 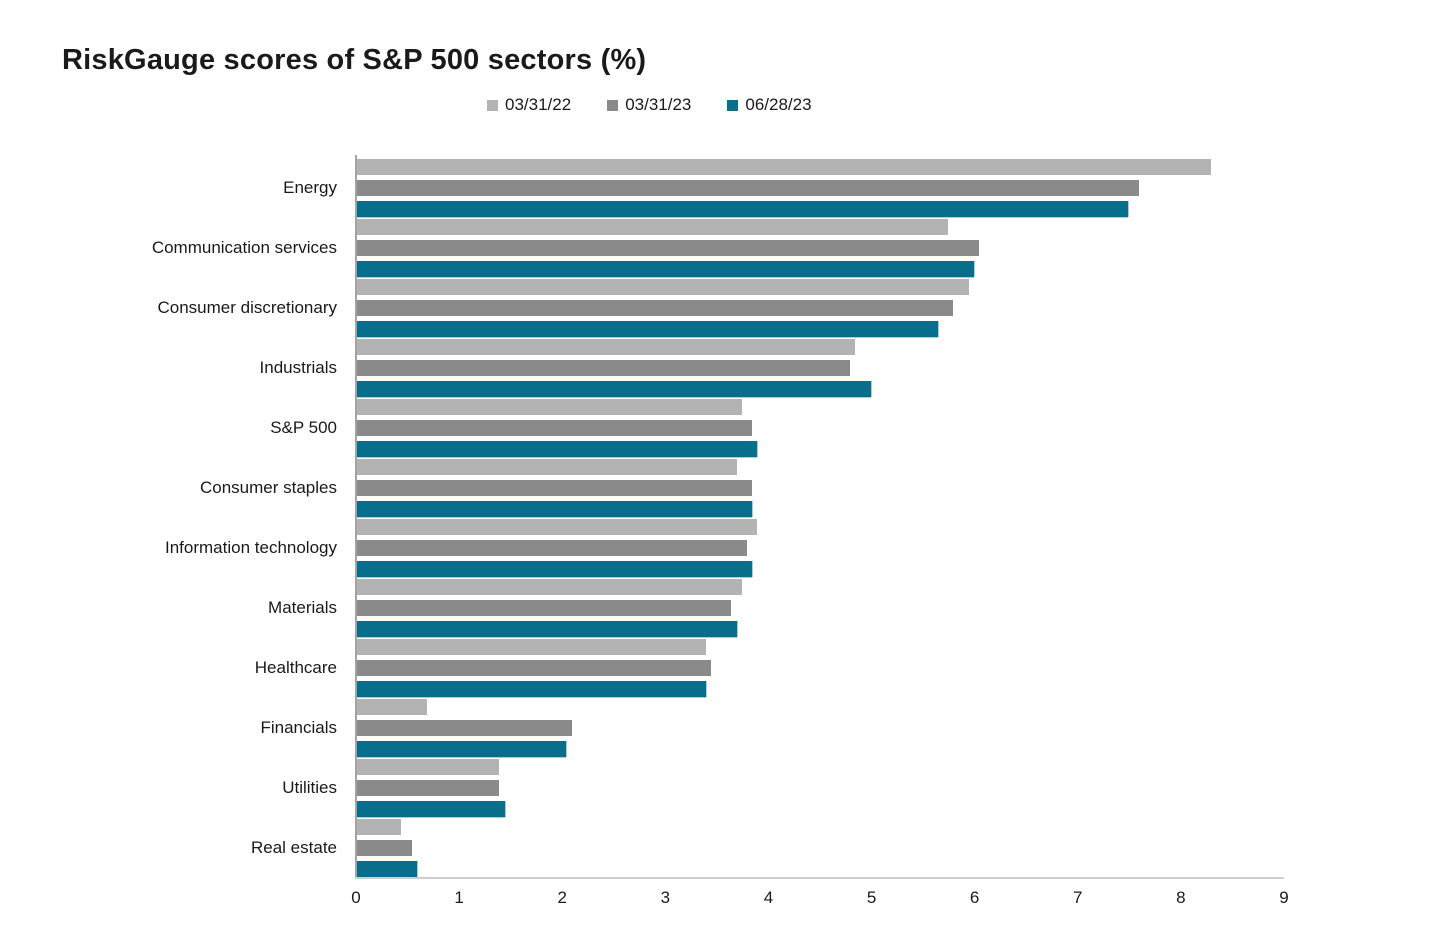 I want to click on category-label: Information technology, so click(x=251, y=547).